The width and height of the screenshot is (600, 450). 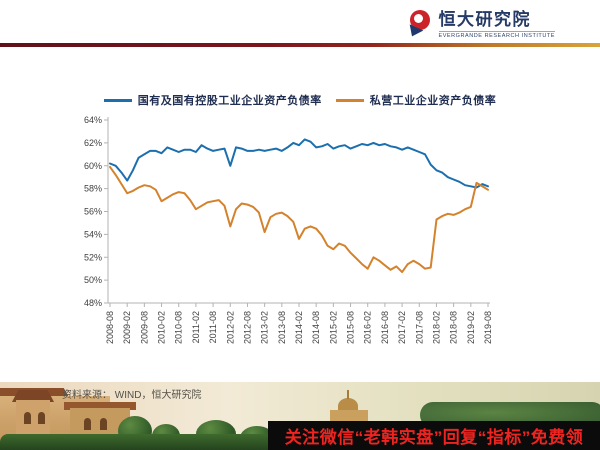 What do you see at coordinates (349, 100) in the screenshot?
I see `legend-swatch-private` at bounding box center [349, 100].